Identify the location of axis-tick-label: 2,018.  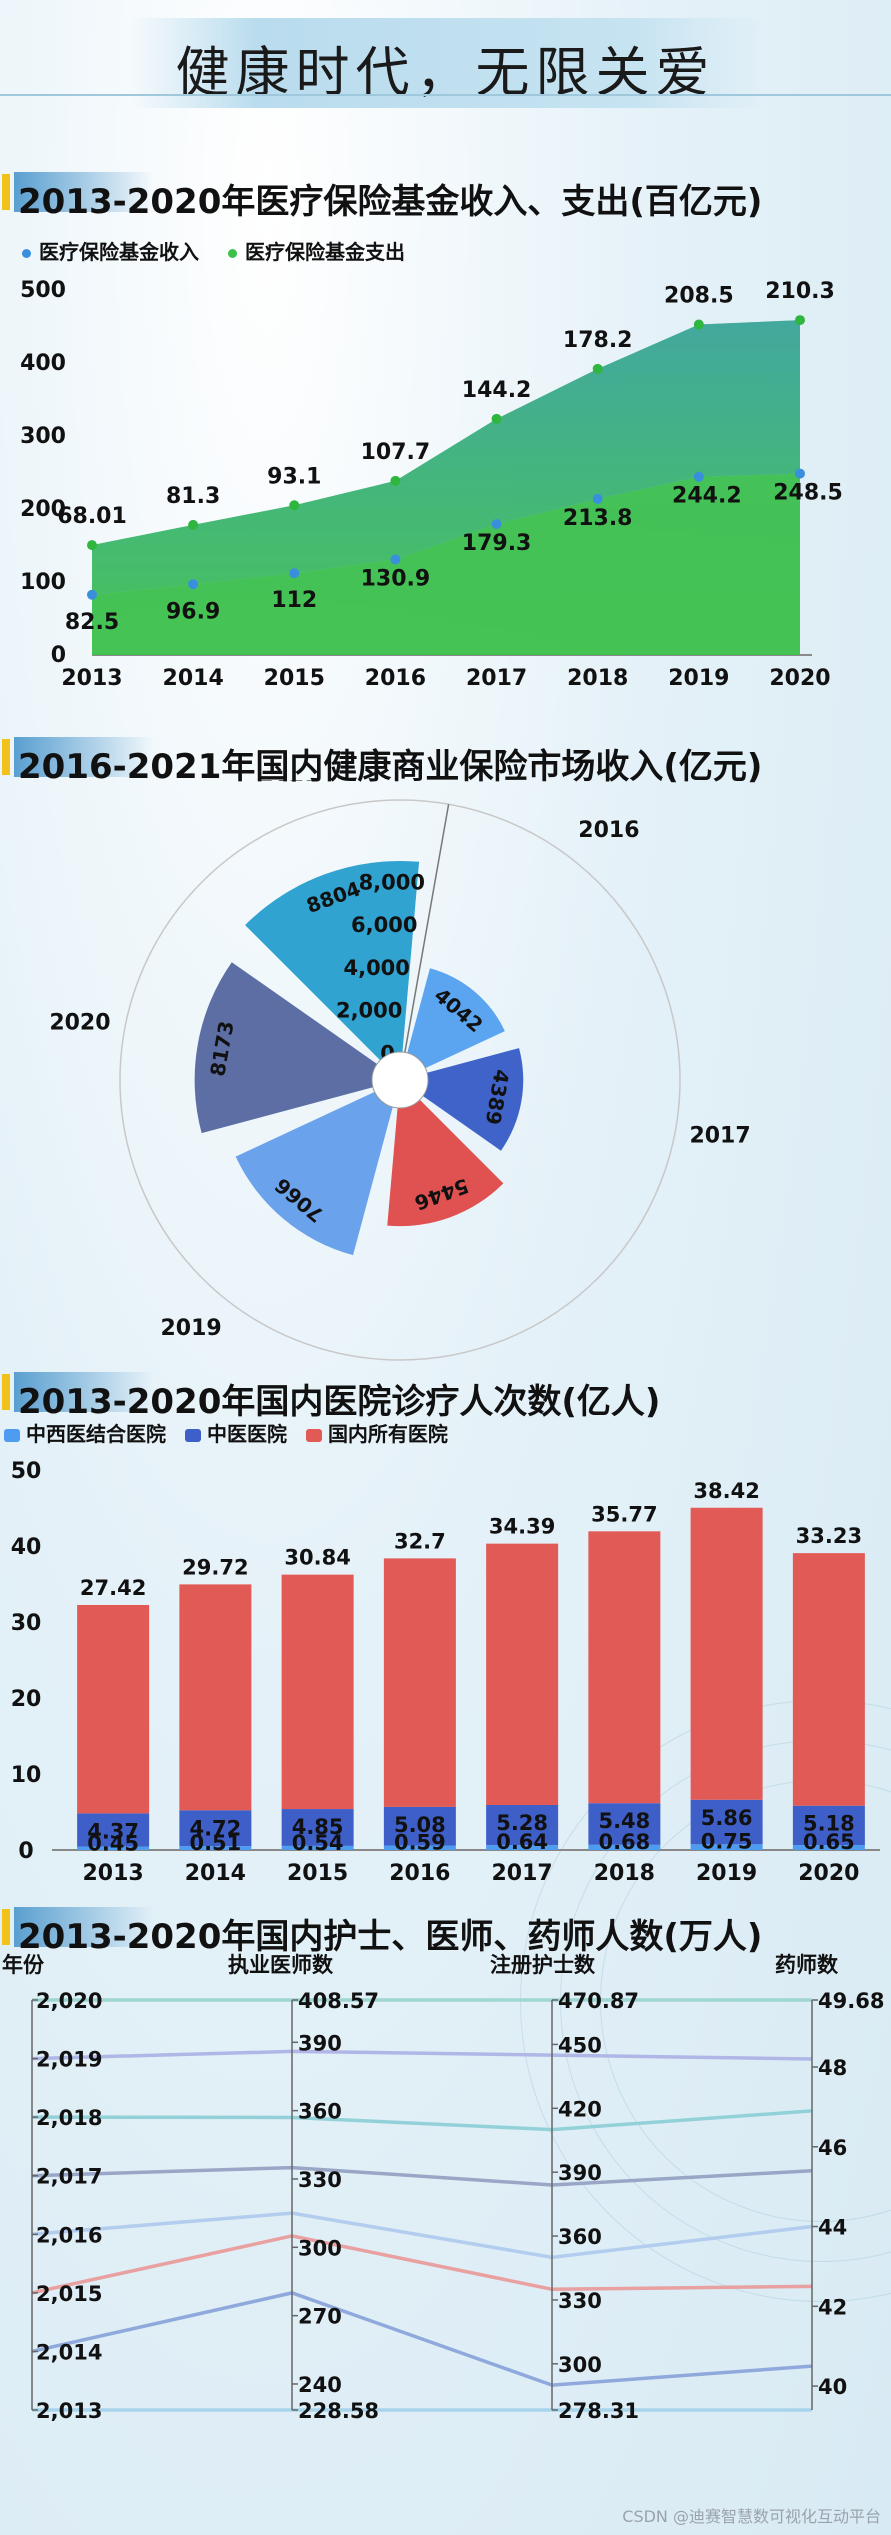
(69, 2118).